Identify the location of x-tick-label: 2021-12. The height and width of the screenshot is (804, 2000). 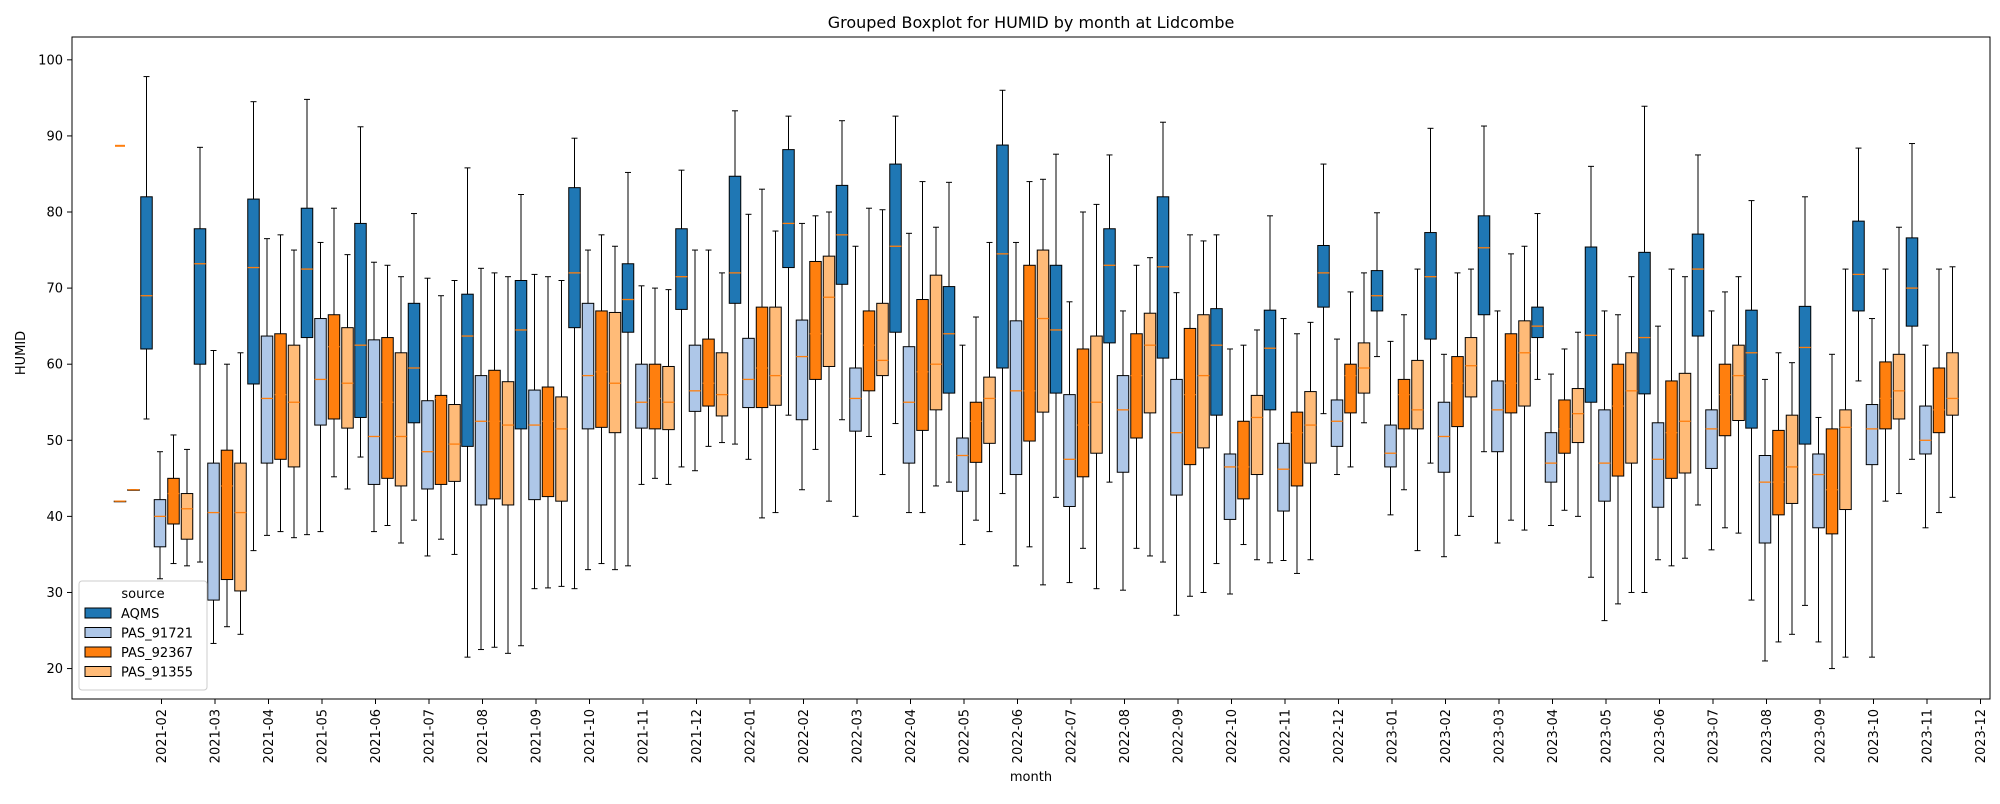
(697, 736).